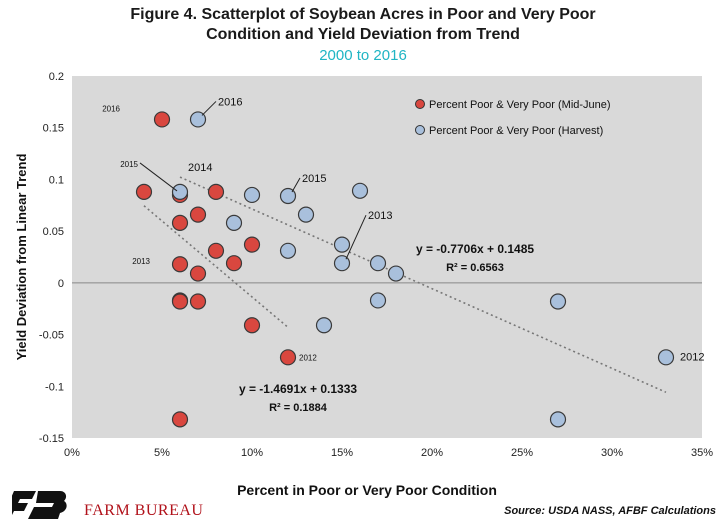 The height and width of the screenshot is (525, 726). Describe the element at coordinates (56, 180) in the screenshot. I see `y-tick-label: 0.1` at that location.